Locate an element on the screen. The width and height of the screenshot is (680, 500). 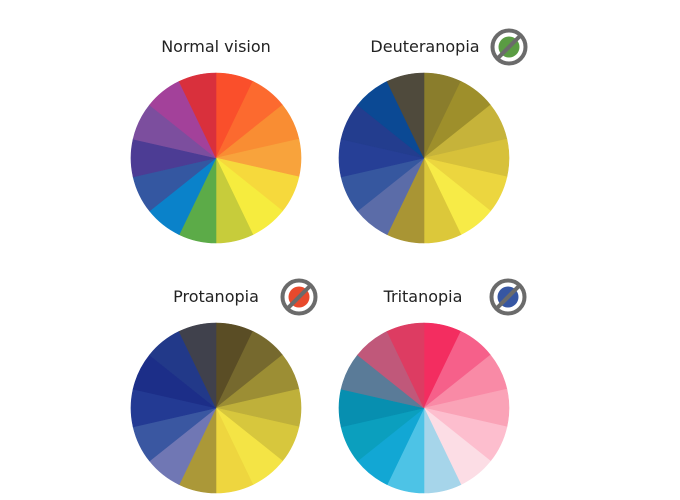
protanopia-no-red-icon is located at coordinates (299, 297).